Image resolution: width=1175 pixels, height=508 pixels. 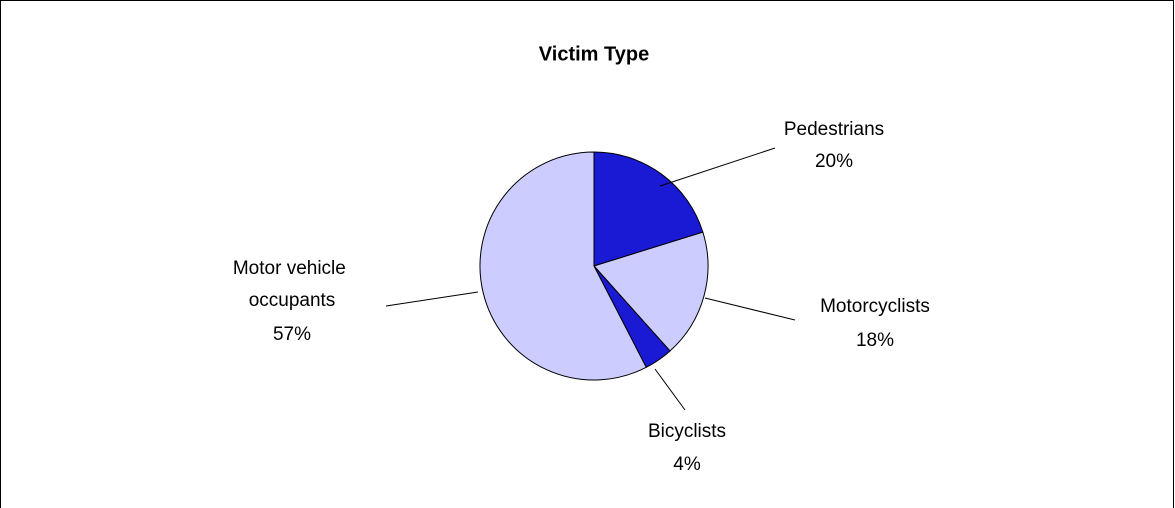 I want to click on slice-value-label: 57%, so click(x=292, y=334).